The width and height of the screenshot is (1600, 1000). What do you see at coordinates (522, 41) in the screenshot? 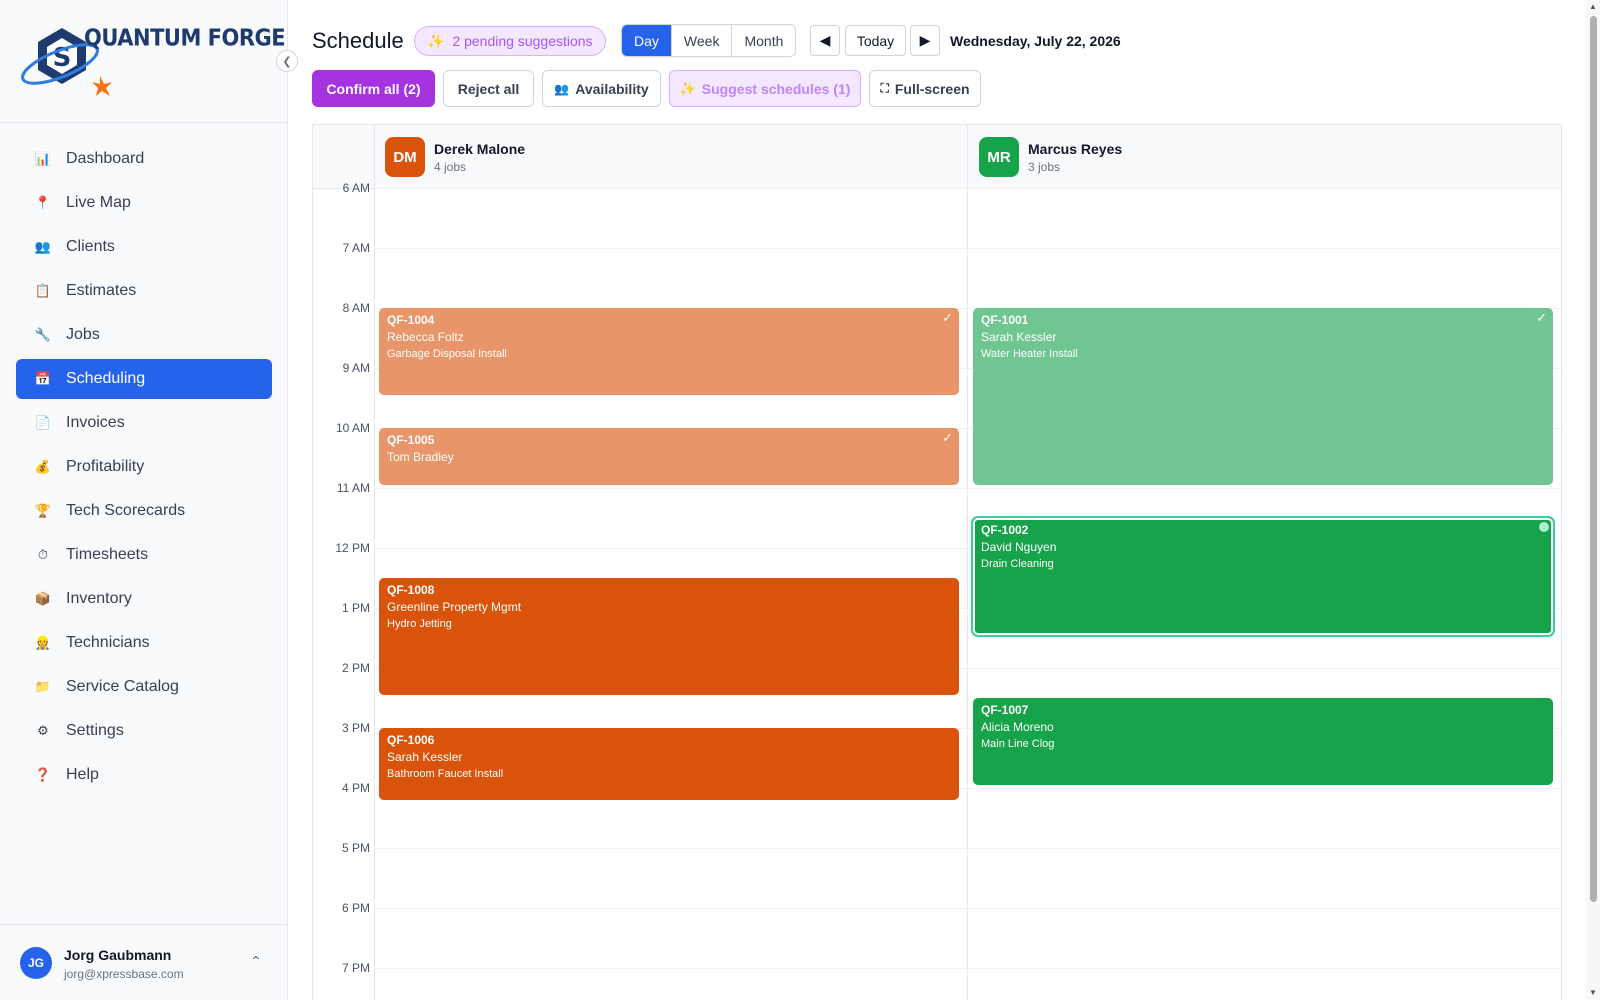
I see `pending-suggestions-label: 2 pending suggestions` at bounding box center [522, 41].